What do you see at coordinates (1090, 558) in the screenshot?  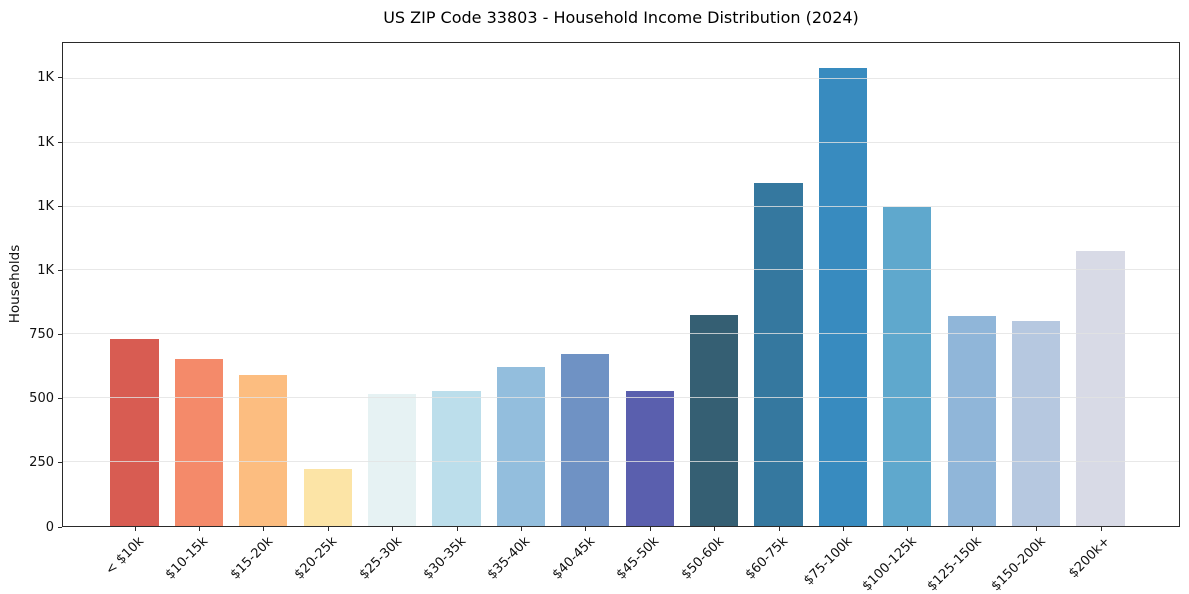 I see `x-tick-label: $200k+` at bounding box center [1090, 558].